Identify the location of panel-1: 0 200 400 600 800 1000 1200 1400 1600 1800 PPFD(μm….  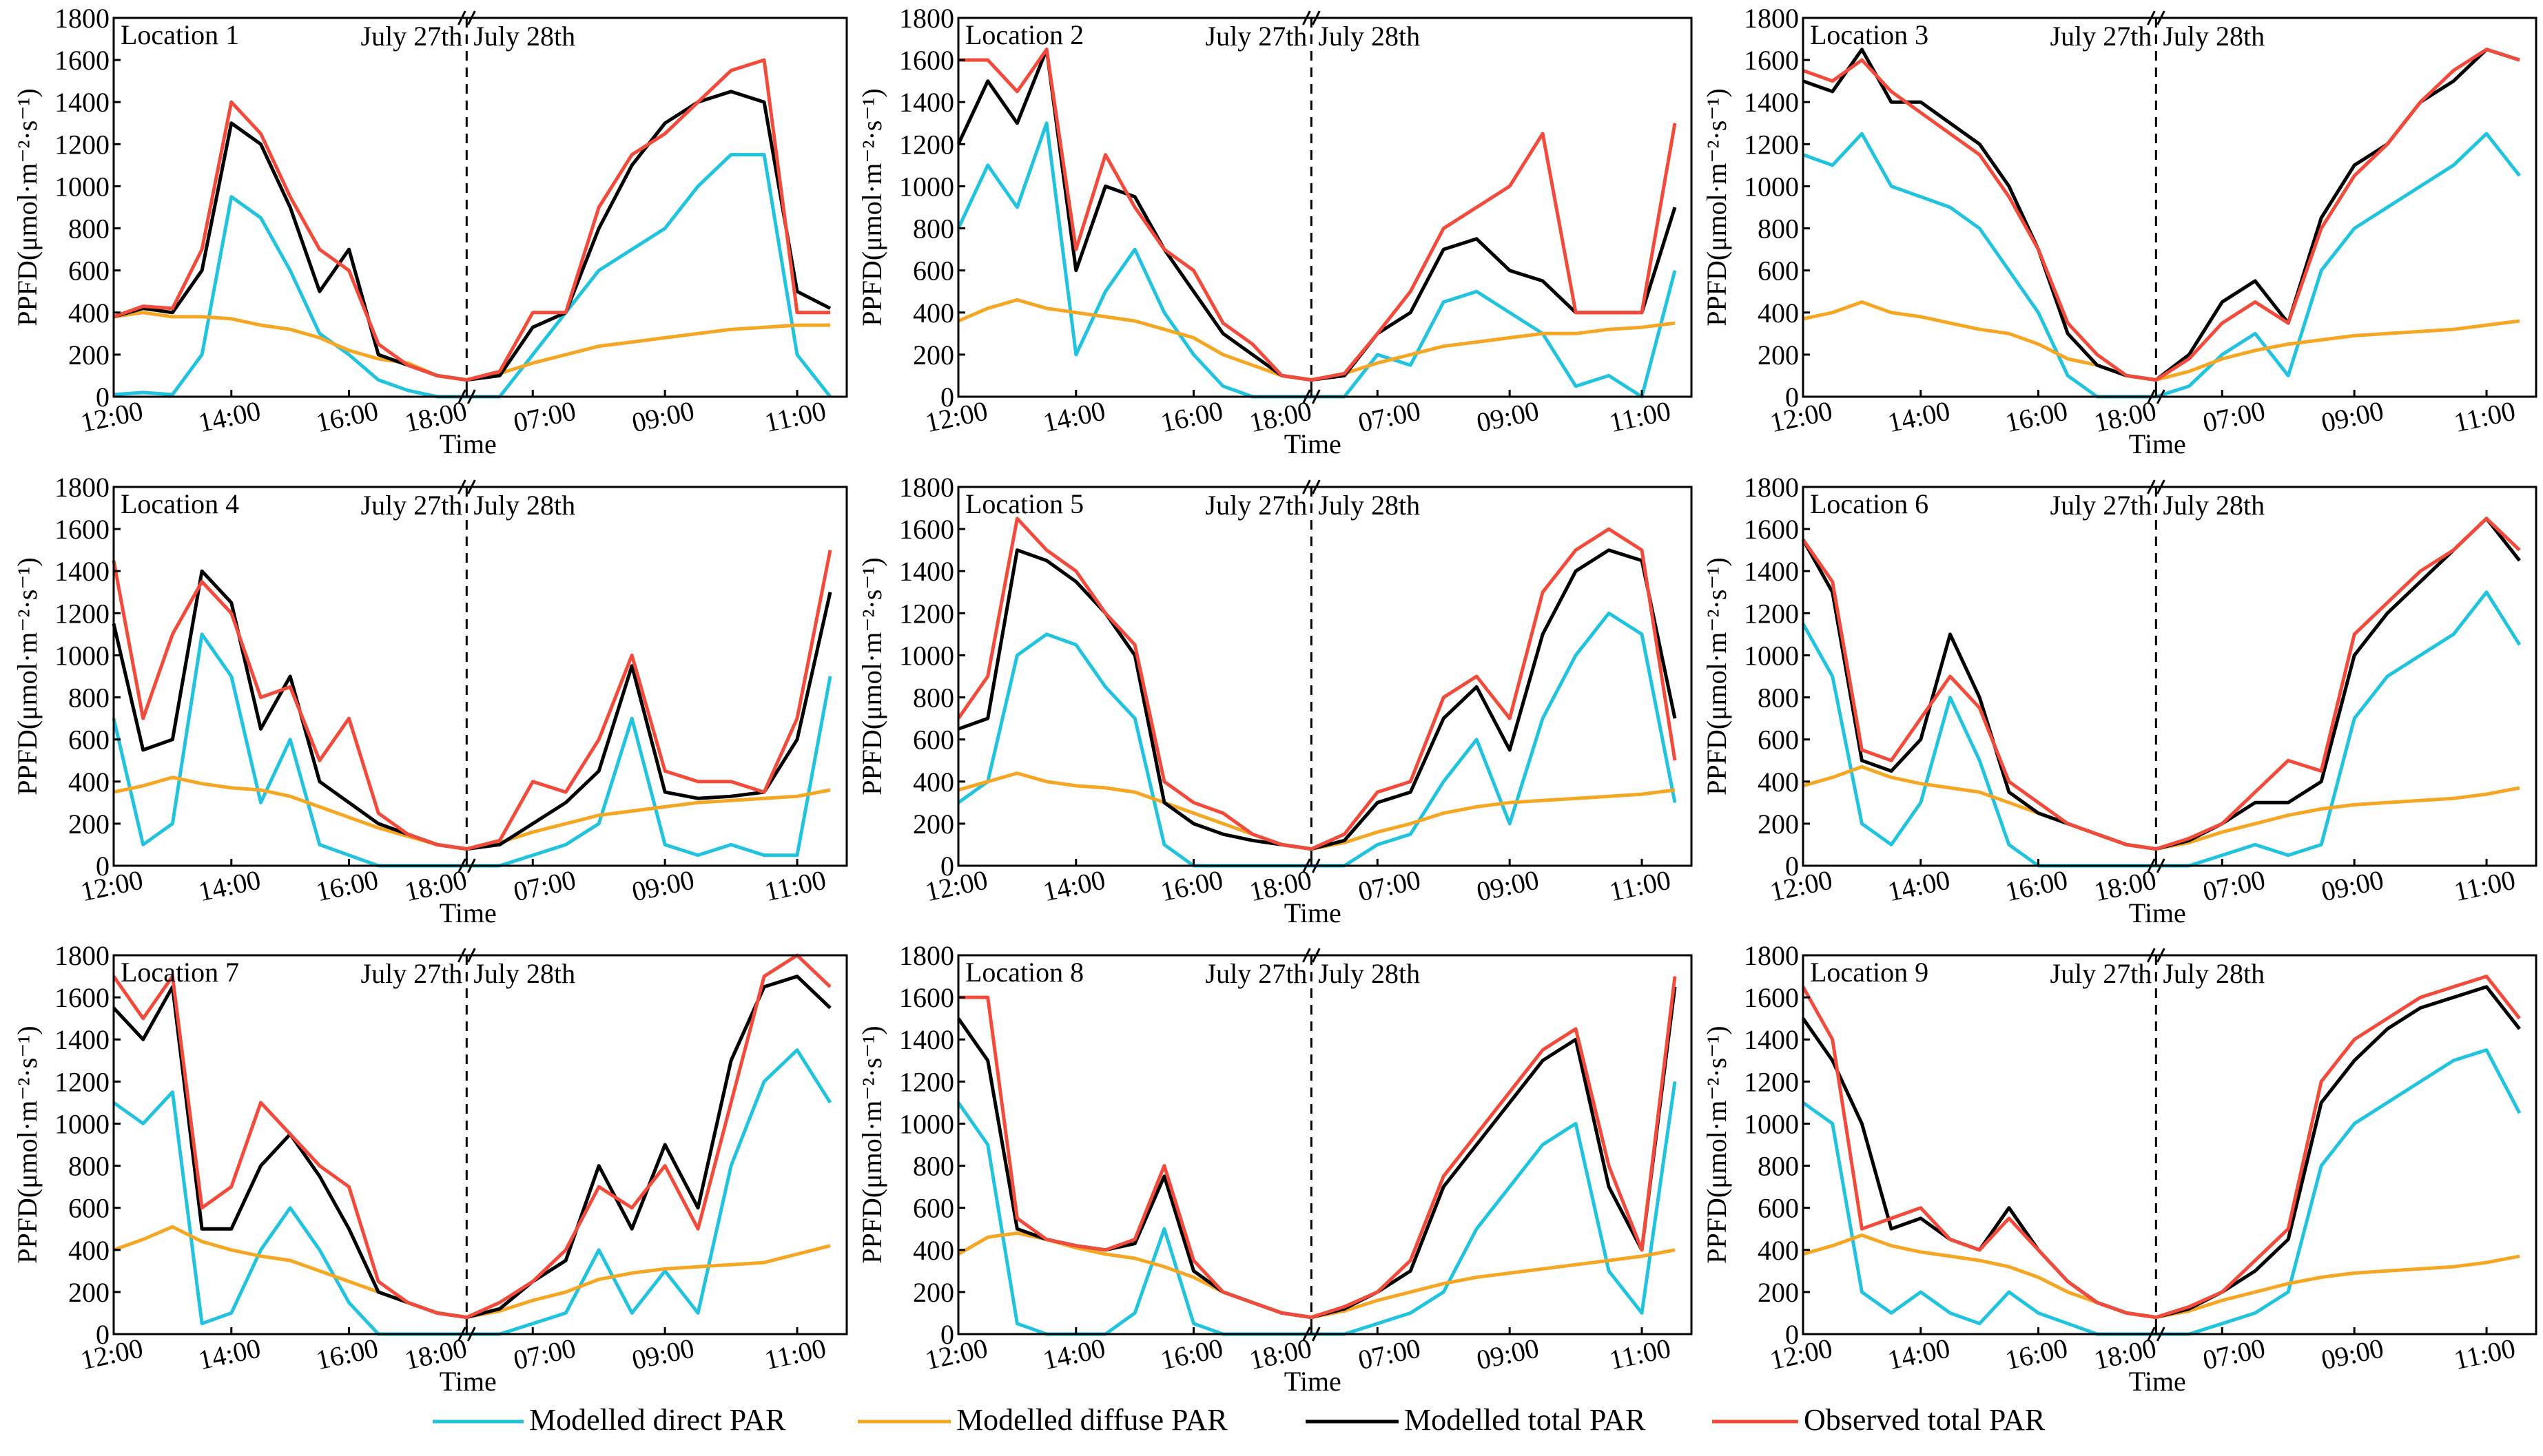
(430, 231).